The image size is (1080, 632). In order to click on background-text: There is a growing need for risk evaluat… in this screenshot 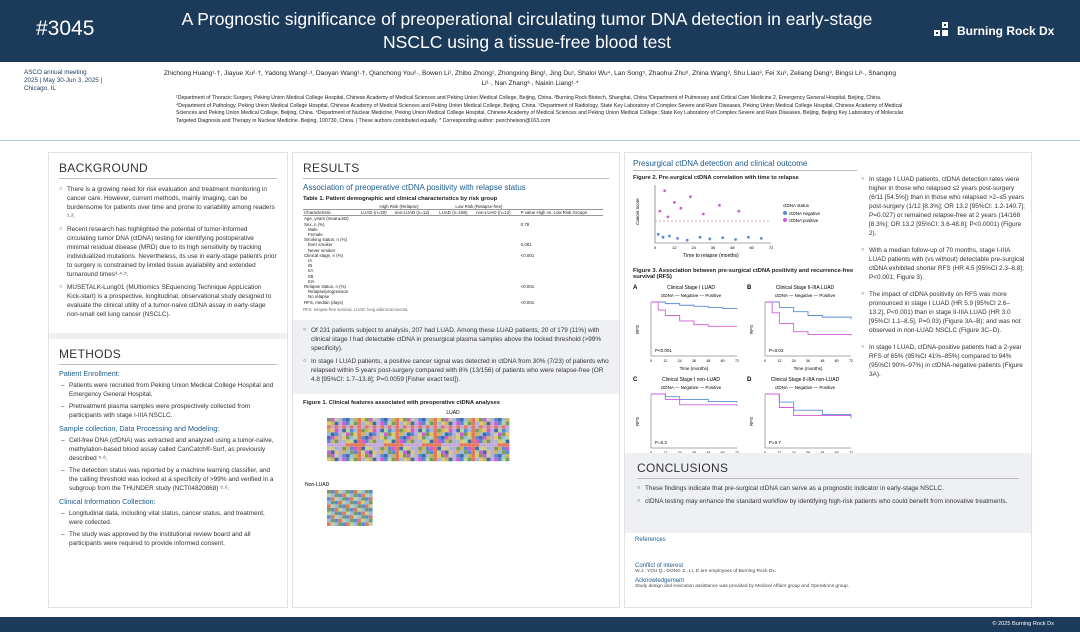, I will do `click(168, 252)`.